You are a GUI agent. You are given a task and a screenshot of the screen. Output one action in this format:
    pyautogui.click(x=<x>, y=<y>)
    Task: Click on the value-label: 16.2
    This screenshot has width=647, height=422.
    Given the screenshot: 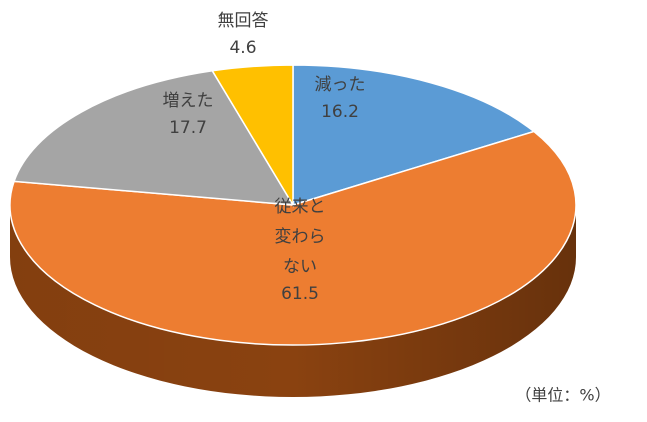 What is the action you would take?
    pyautogui.click(x=340, y=112)
    